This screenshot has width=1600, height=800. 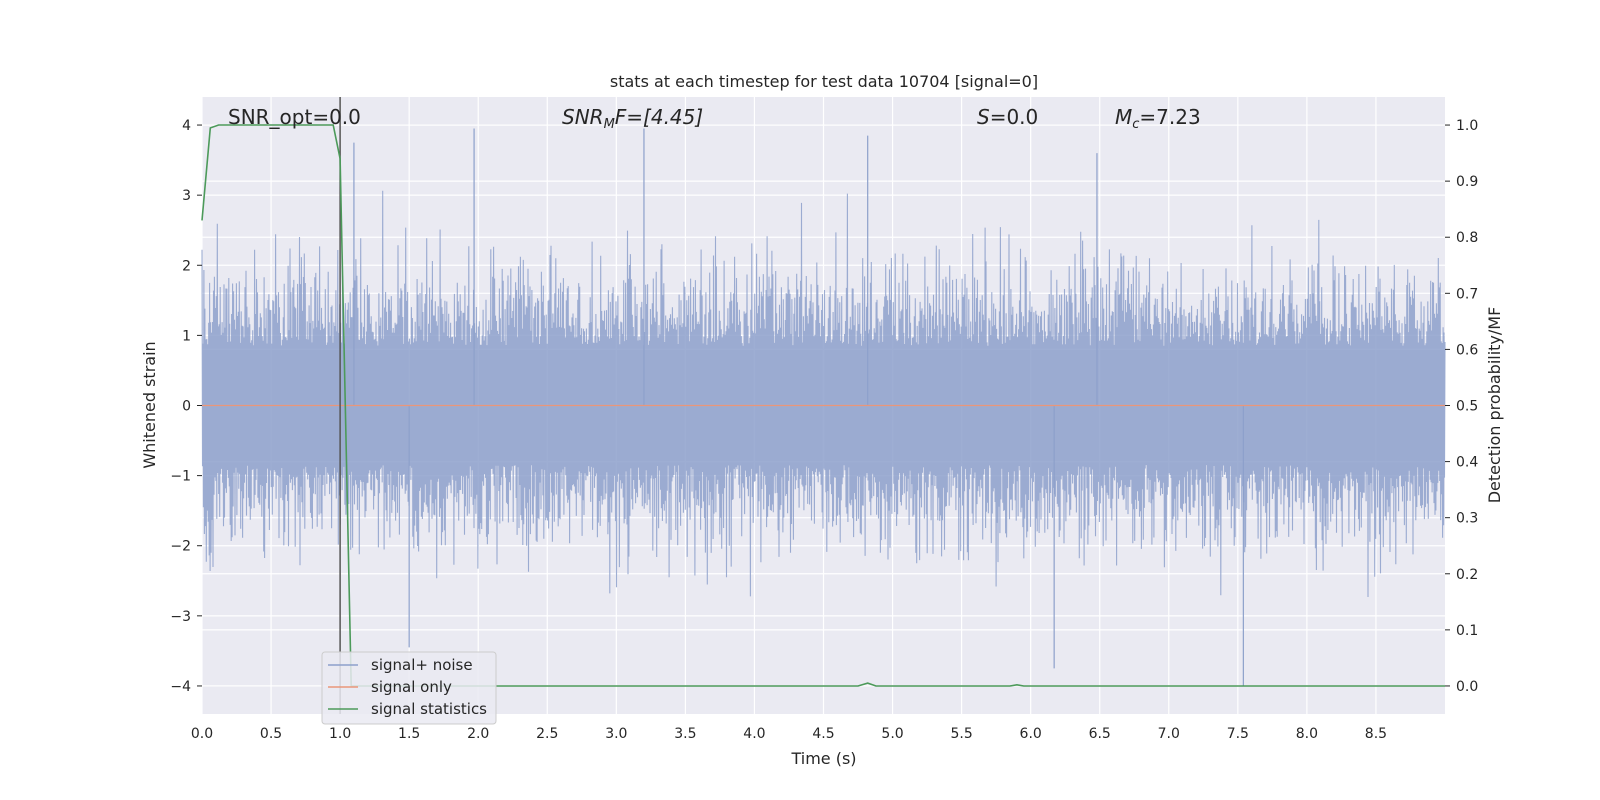 I want to click on x-tick-label: 4.5, so click(x=823, y=734).